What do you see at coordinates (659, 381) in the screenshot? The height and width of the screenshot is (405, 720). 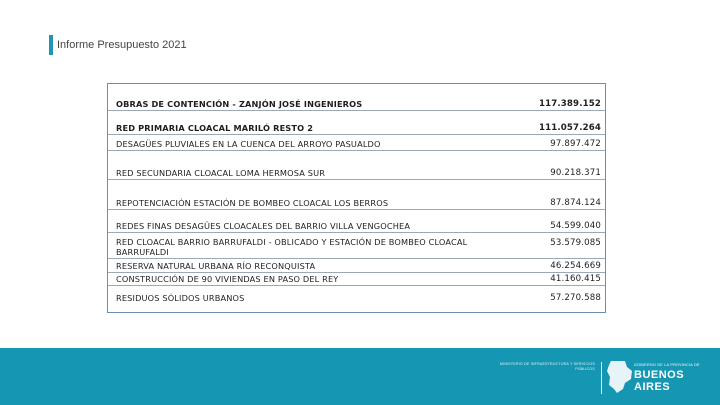 I see `province-label: BUENOS AIRES` at bounding box center [659, 381].